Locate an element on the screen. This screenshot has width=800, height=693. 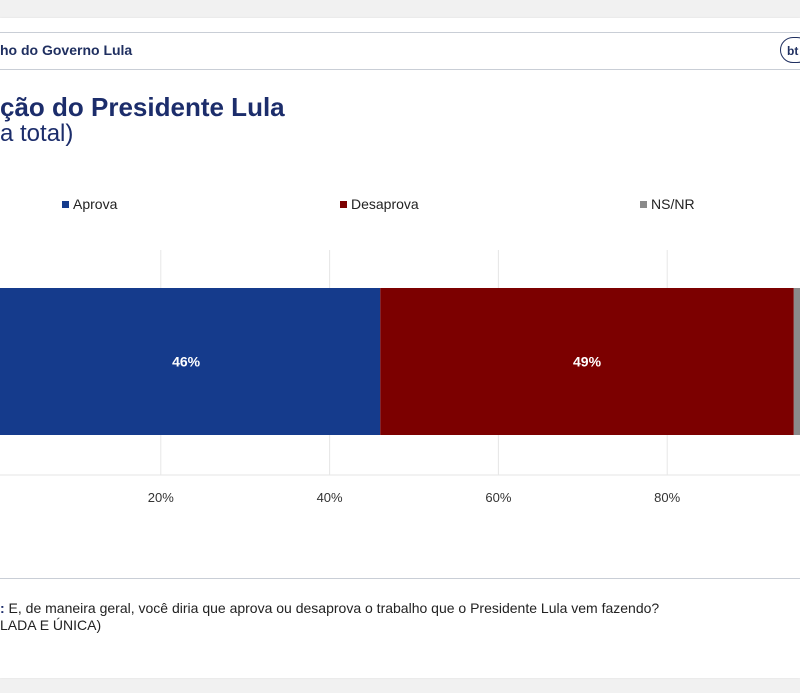
footer-divider is located at coordinates (400, 578).